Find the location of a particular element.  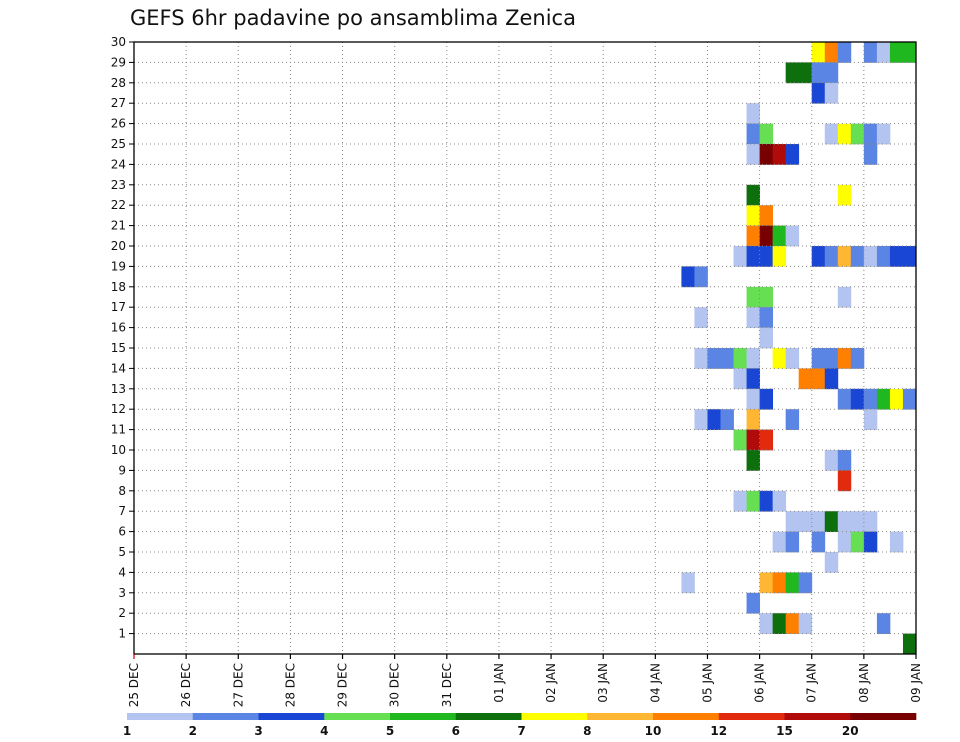

x-tick-label: 08 JAN is located at coordinates (864, 683).